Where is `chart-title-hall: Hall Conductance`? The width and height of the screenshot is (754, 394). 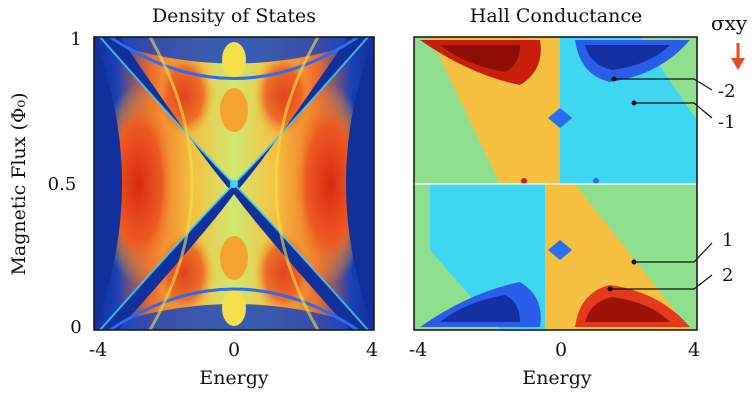
chart-title-hall: Hall Conductance is located at coordinates (556, 16).